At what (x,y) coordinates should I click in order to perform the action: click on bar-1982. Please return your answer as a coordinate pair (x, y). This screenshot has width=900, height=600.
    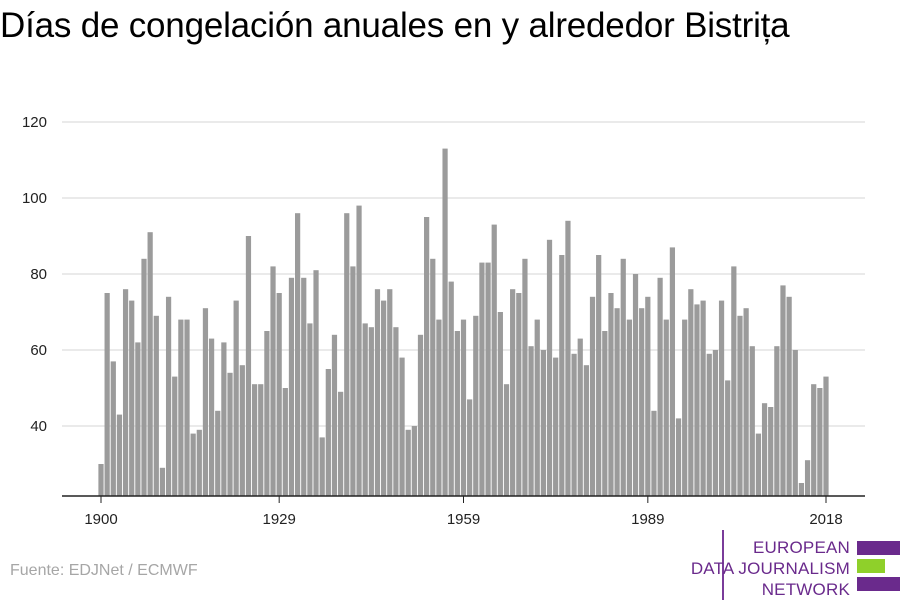
    Looking at the image, I should click on (605, 413).